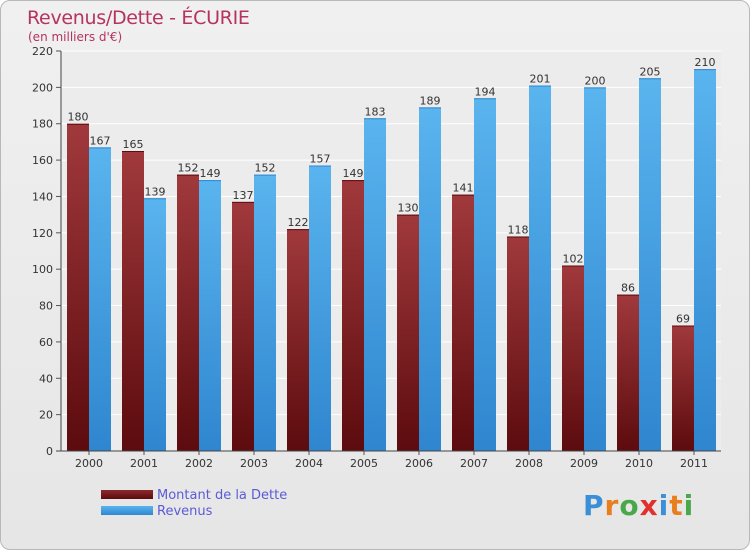  What do you see at coordinates (89, 463) in the screenshot?
I see `x-tick-label: 2000` at bounding box center [89, 463].